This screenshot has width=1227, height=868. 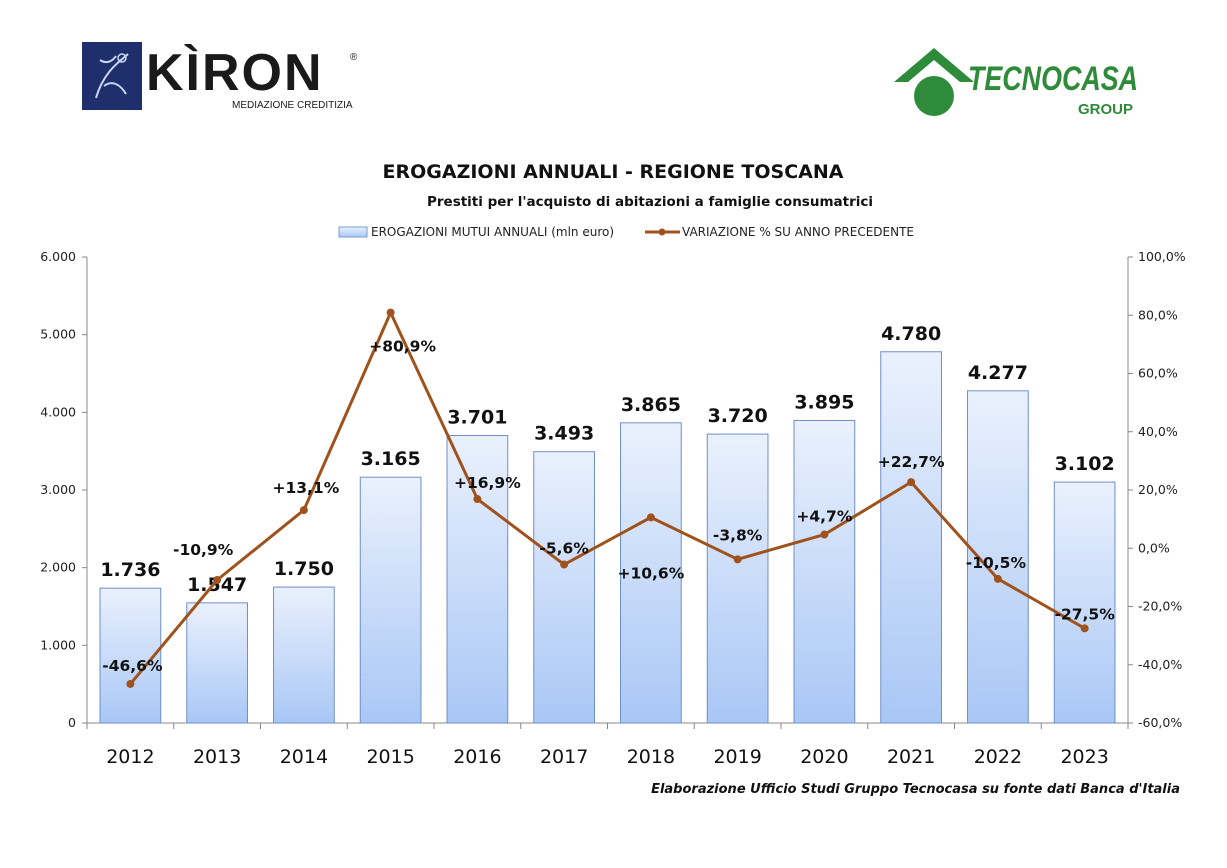 I want to click on bar-value-label: 3.895, so click(x=824, y=402).